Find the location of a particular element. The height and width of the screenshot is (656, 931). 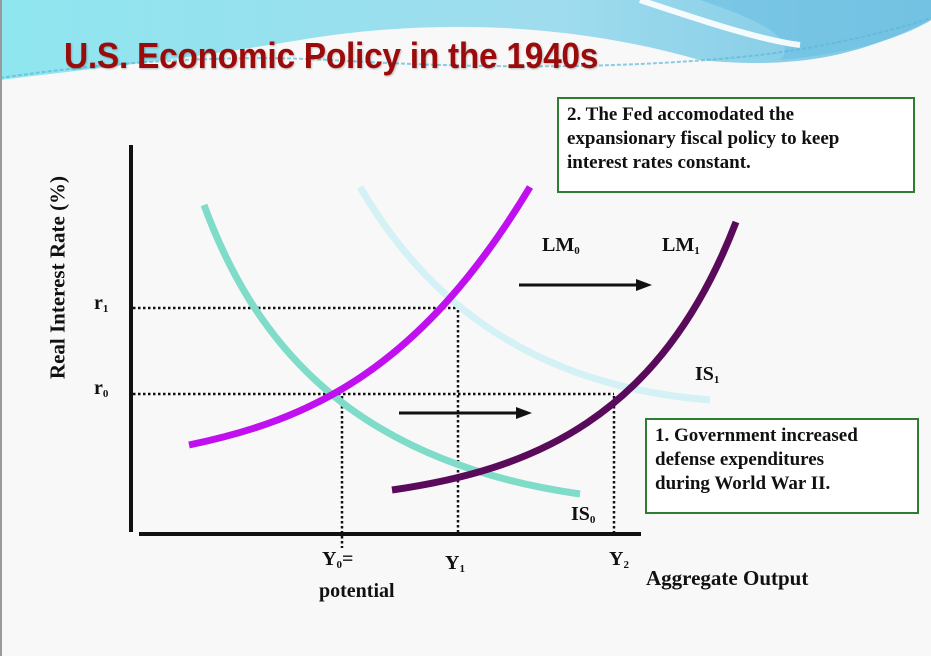

x-tick-y0-potential: potential is located at coordinates (357, 591).